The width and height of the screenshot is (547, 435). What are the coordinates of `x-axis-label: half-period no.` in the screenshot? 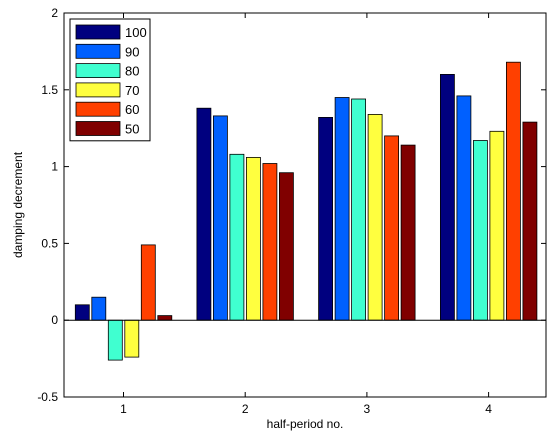 It's located at (305, 424).